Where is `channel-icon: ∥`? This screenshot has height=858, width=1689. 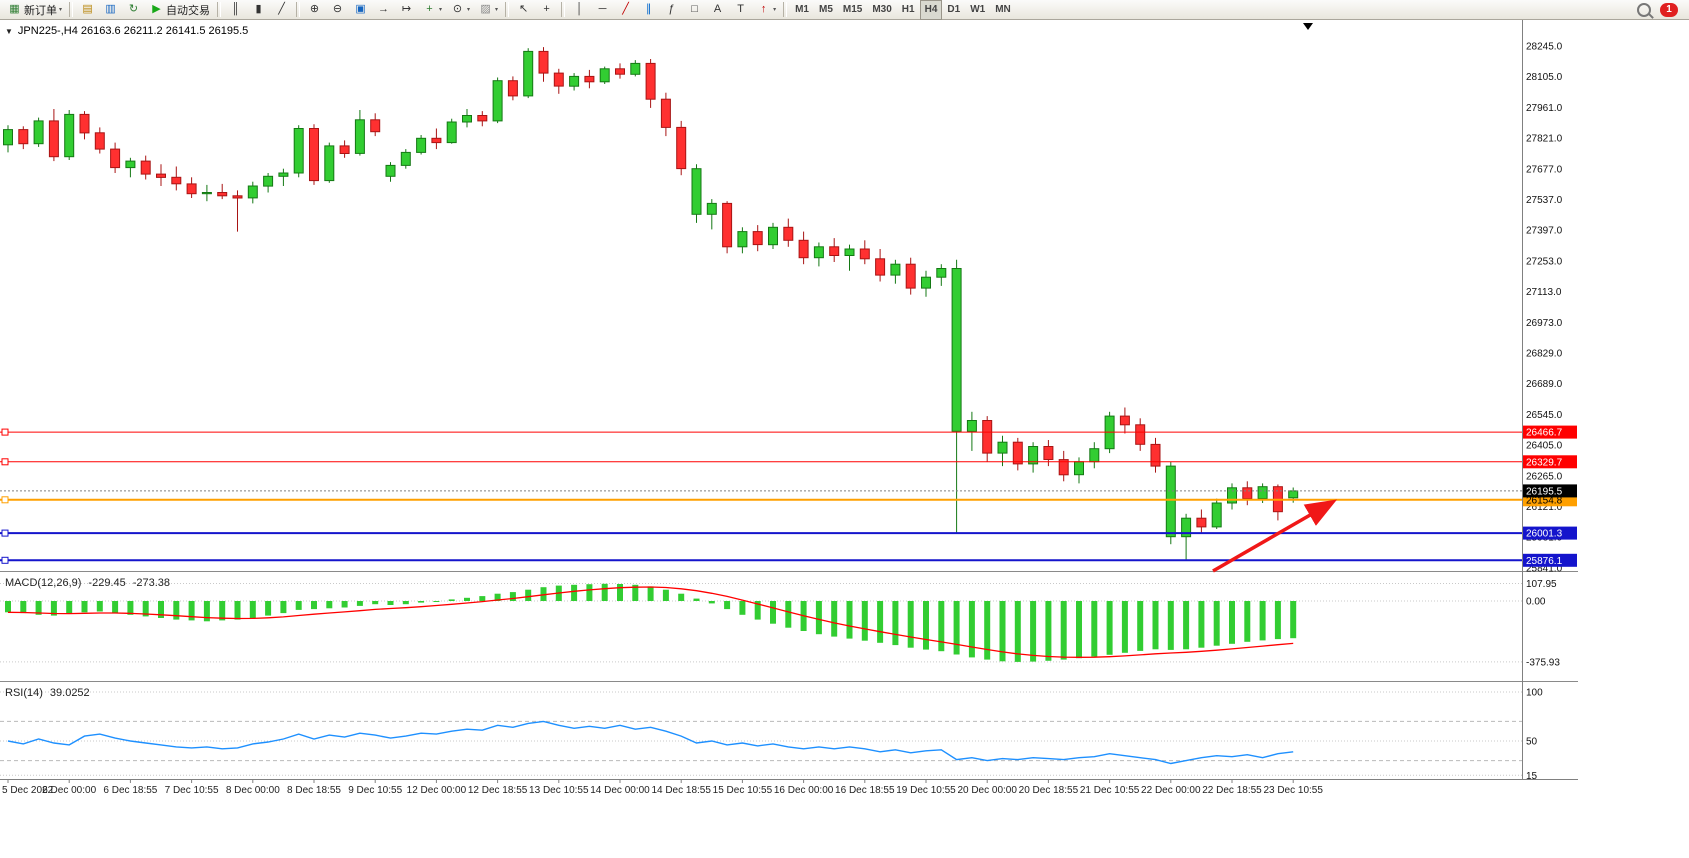 channel-icon: ∥ is located at coordinates (648, 9).